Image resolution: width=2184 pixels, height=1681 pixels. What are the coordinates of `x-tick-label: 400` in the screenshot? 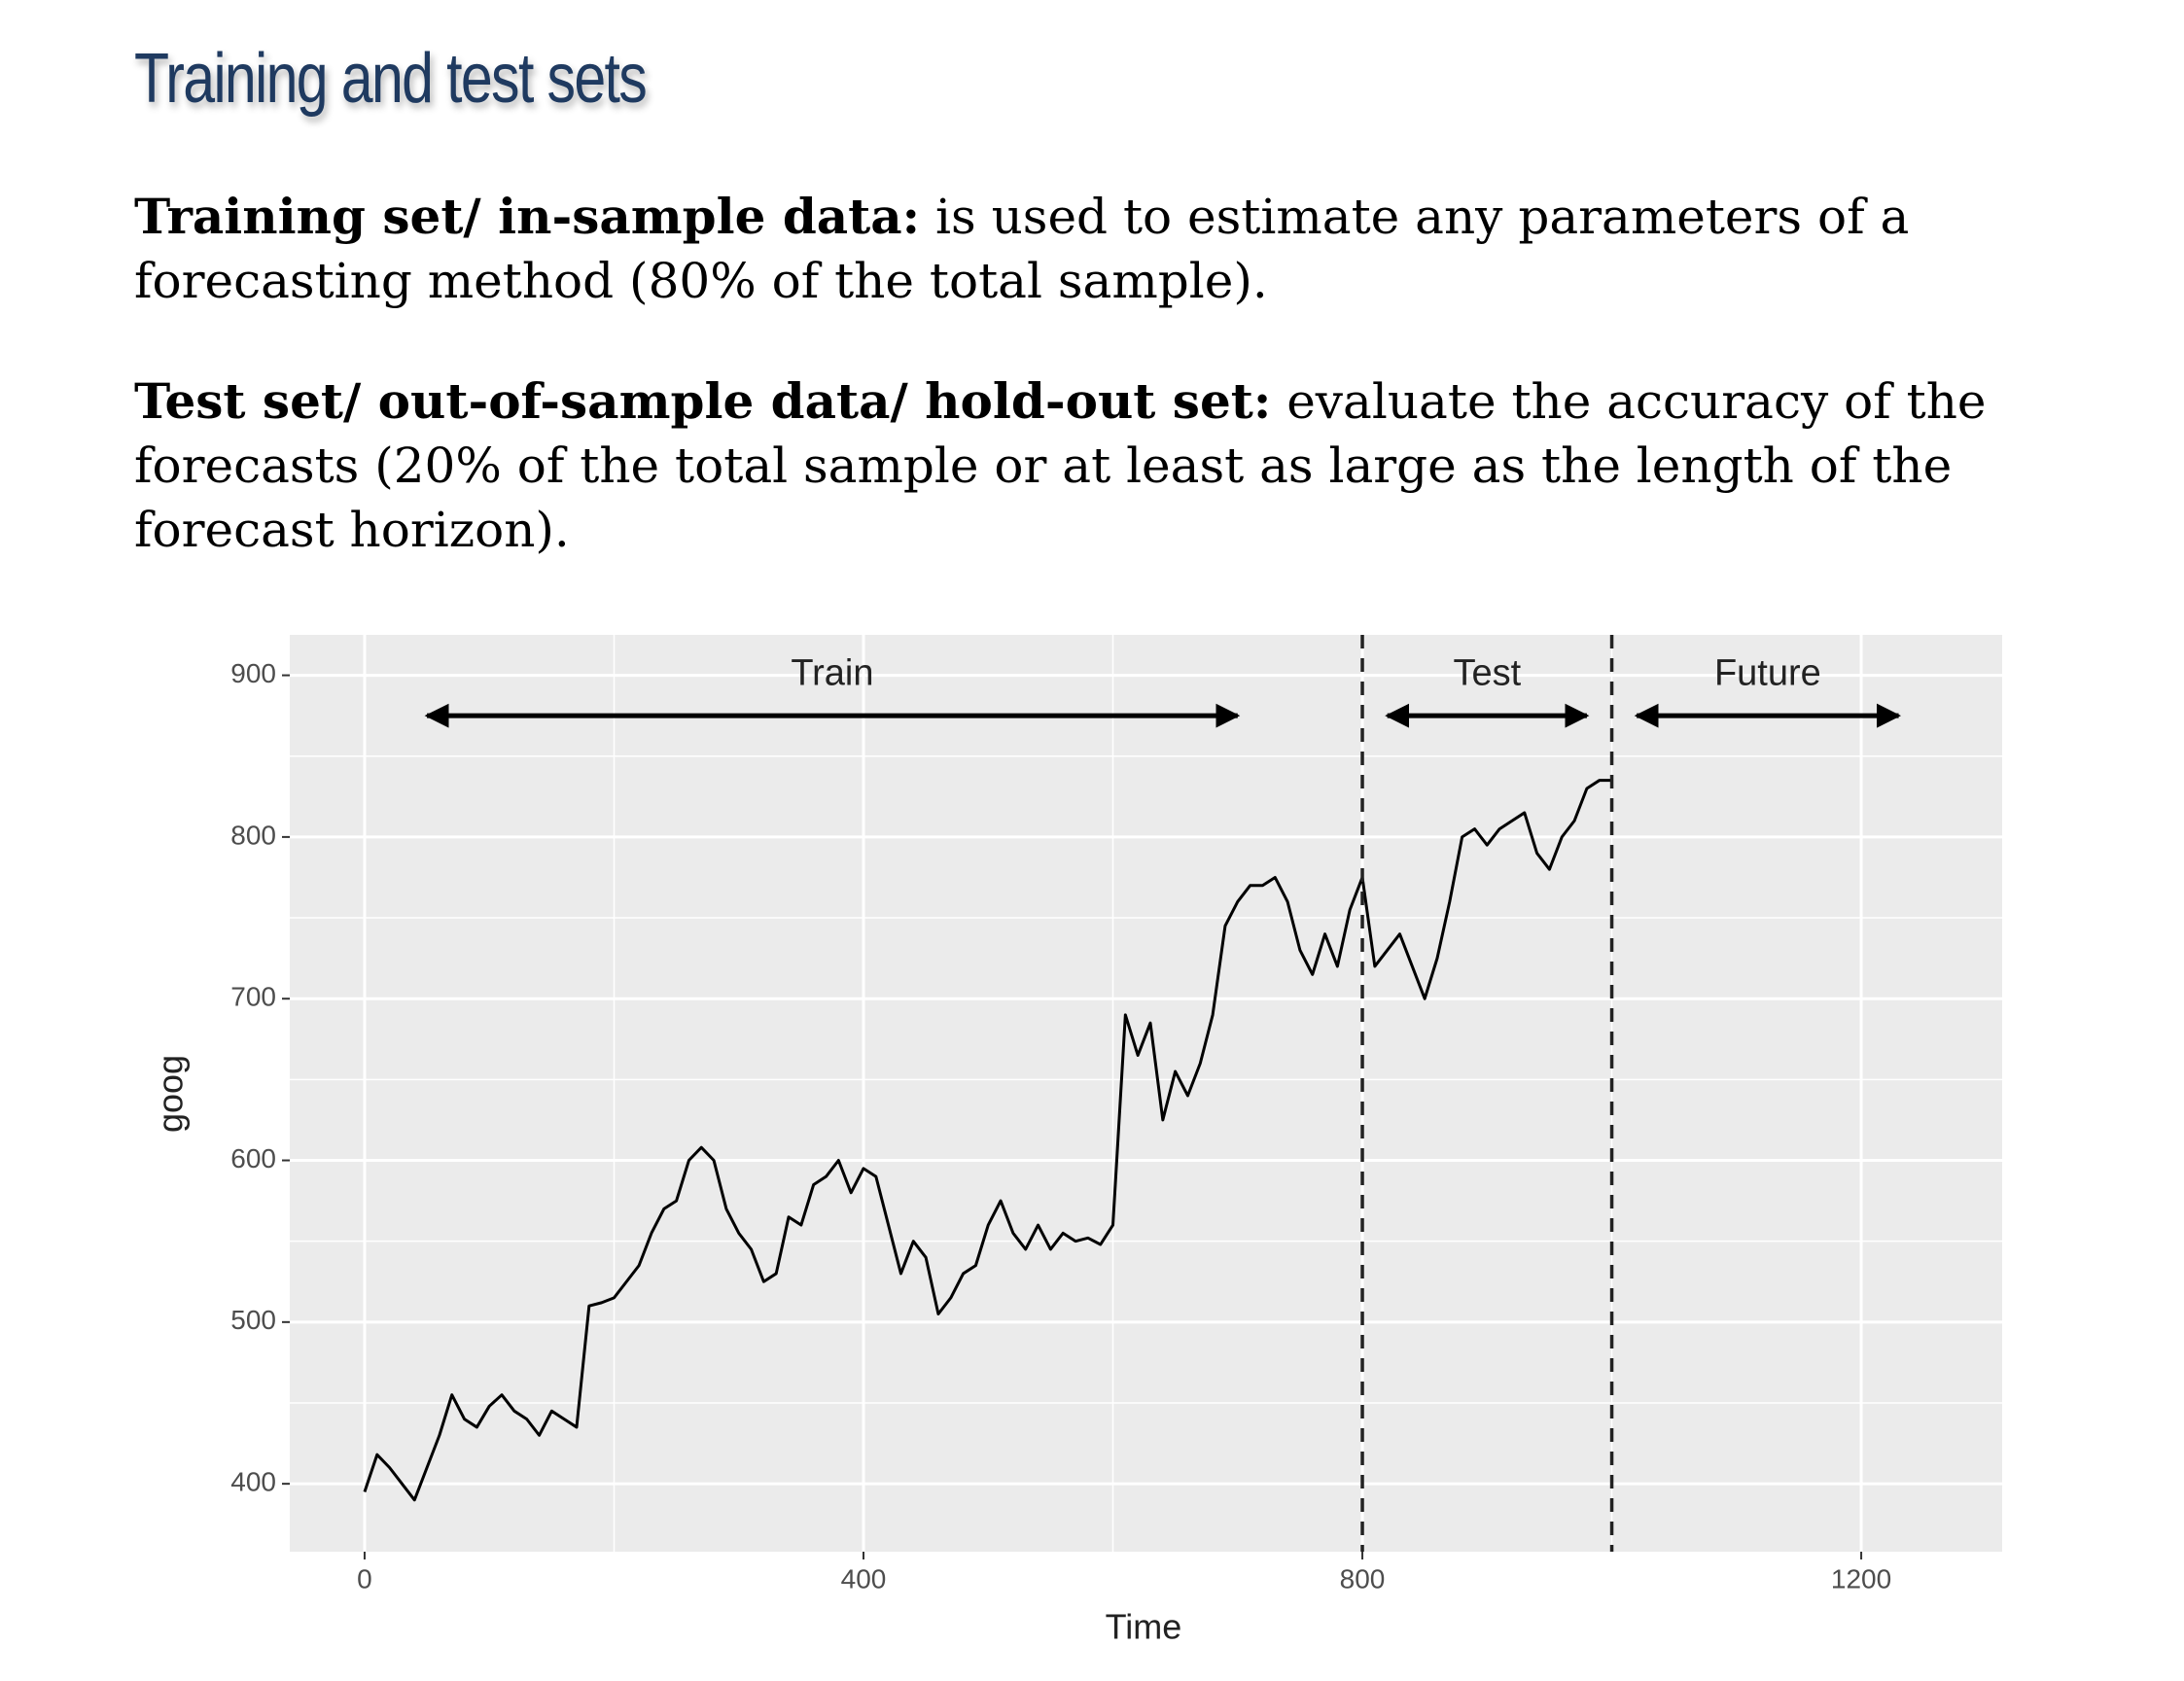 It's located at (864, 1578).